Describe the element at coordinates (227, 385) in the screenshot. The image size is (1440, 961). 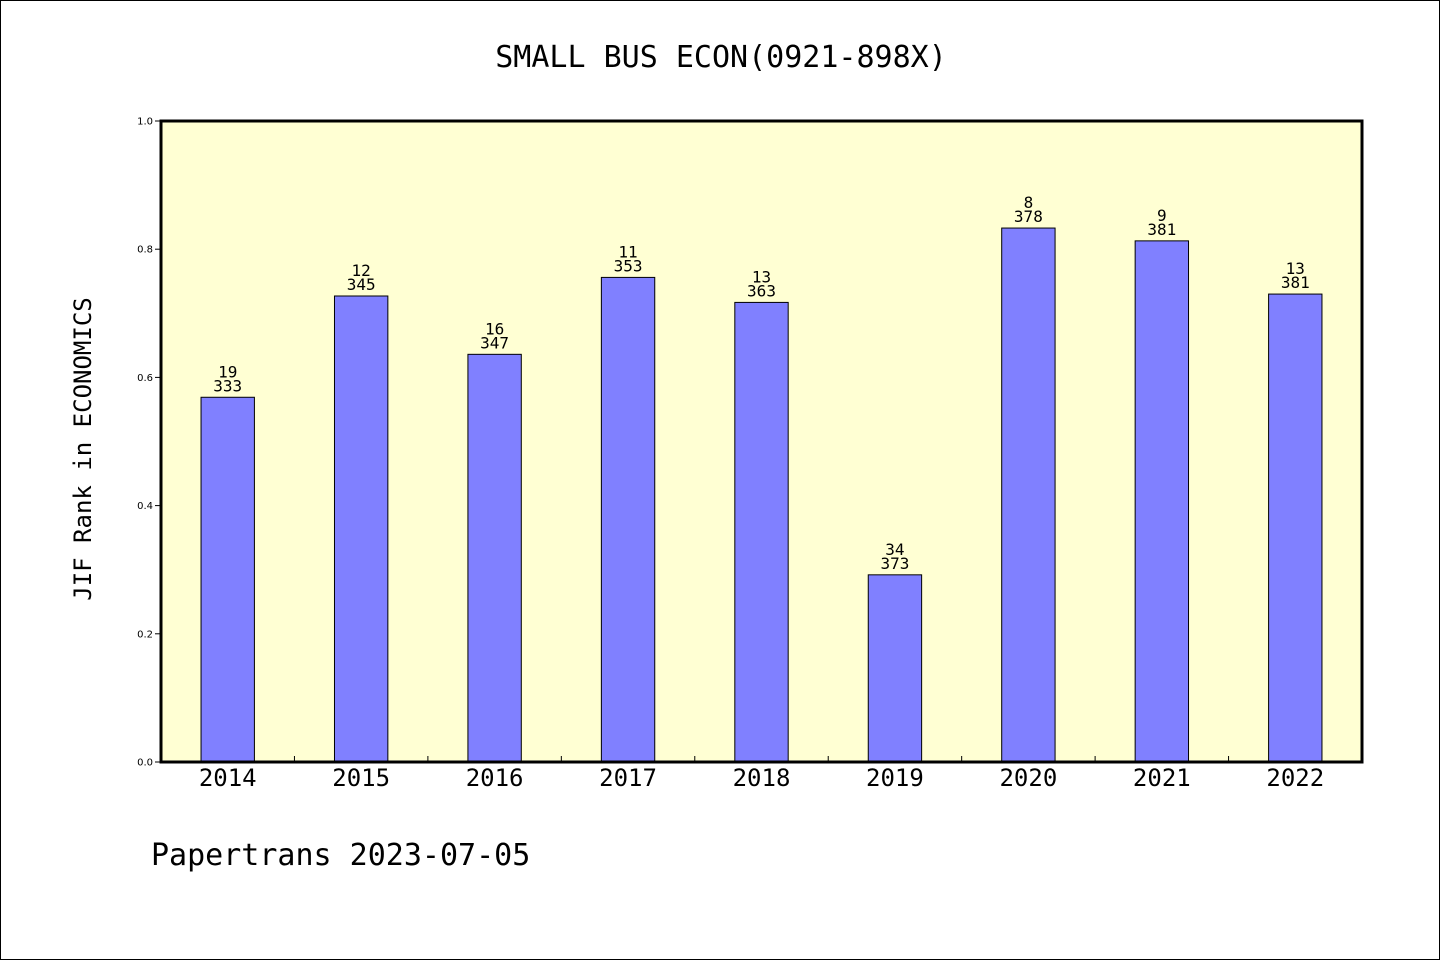
I see `bar-total-label: 333` at that location.